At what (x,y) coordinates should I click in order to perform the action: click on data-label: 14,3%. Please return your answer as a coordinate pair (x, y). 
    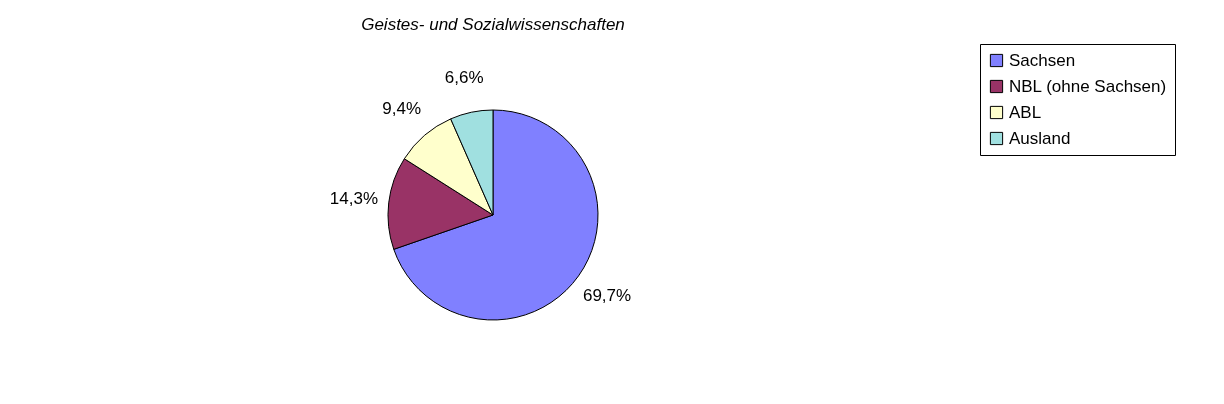
    Looking at the image, I should click on (354, 198).